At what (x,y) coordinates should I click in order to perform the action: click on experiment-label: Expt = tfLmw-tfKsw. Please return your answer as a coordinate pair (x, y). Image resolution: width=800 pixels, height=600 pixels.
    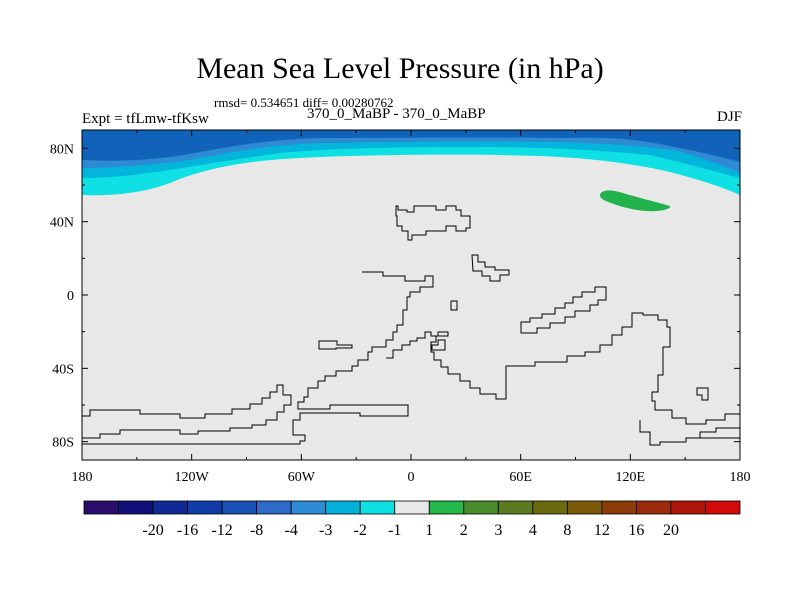
    Looking at the image, I should click on (145, 119).